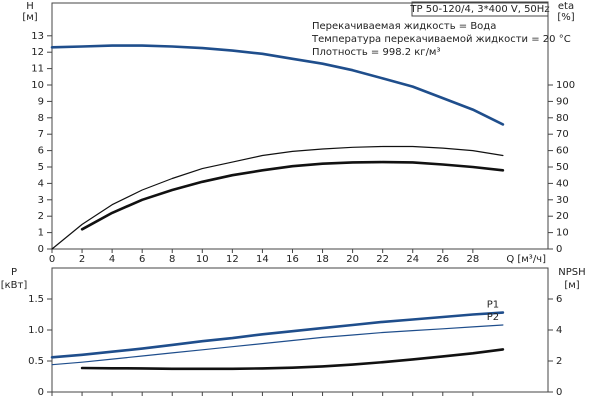 The height and width of the screenshot is (400, 600). What do you see at coordinates (562, 216) in the screenshot?
I see `y2-tick-label: 20` at bounding box center [562, 216].